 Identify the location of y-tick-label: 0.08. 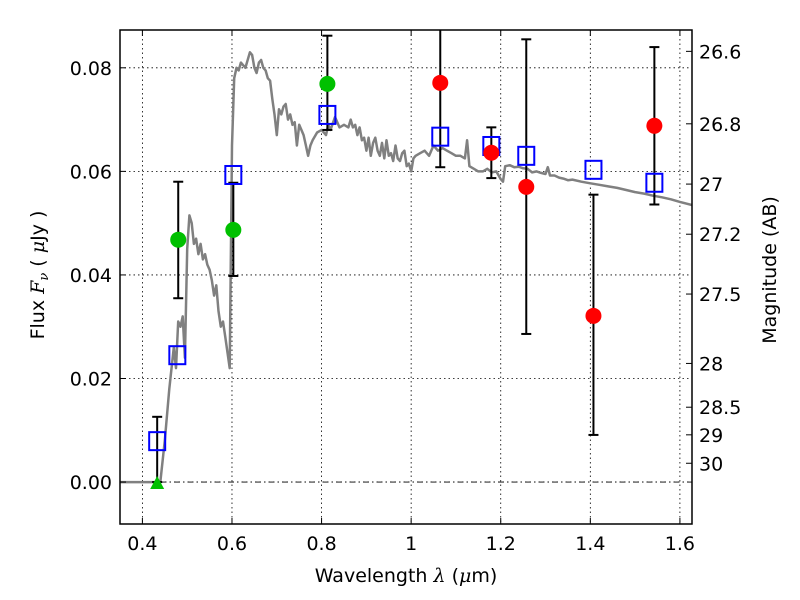
(91, 69).